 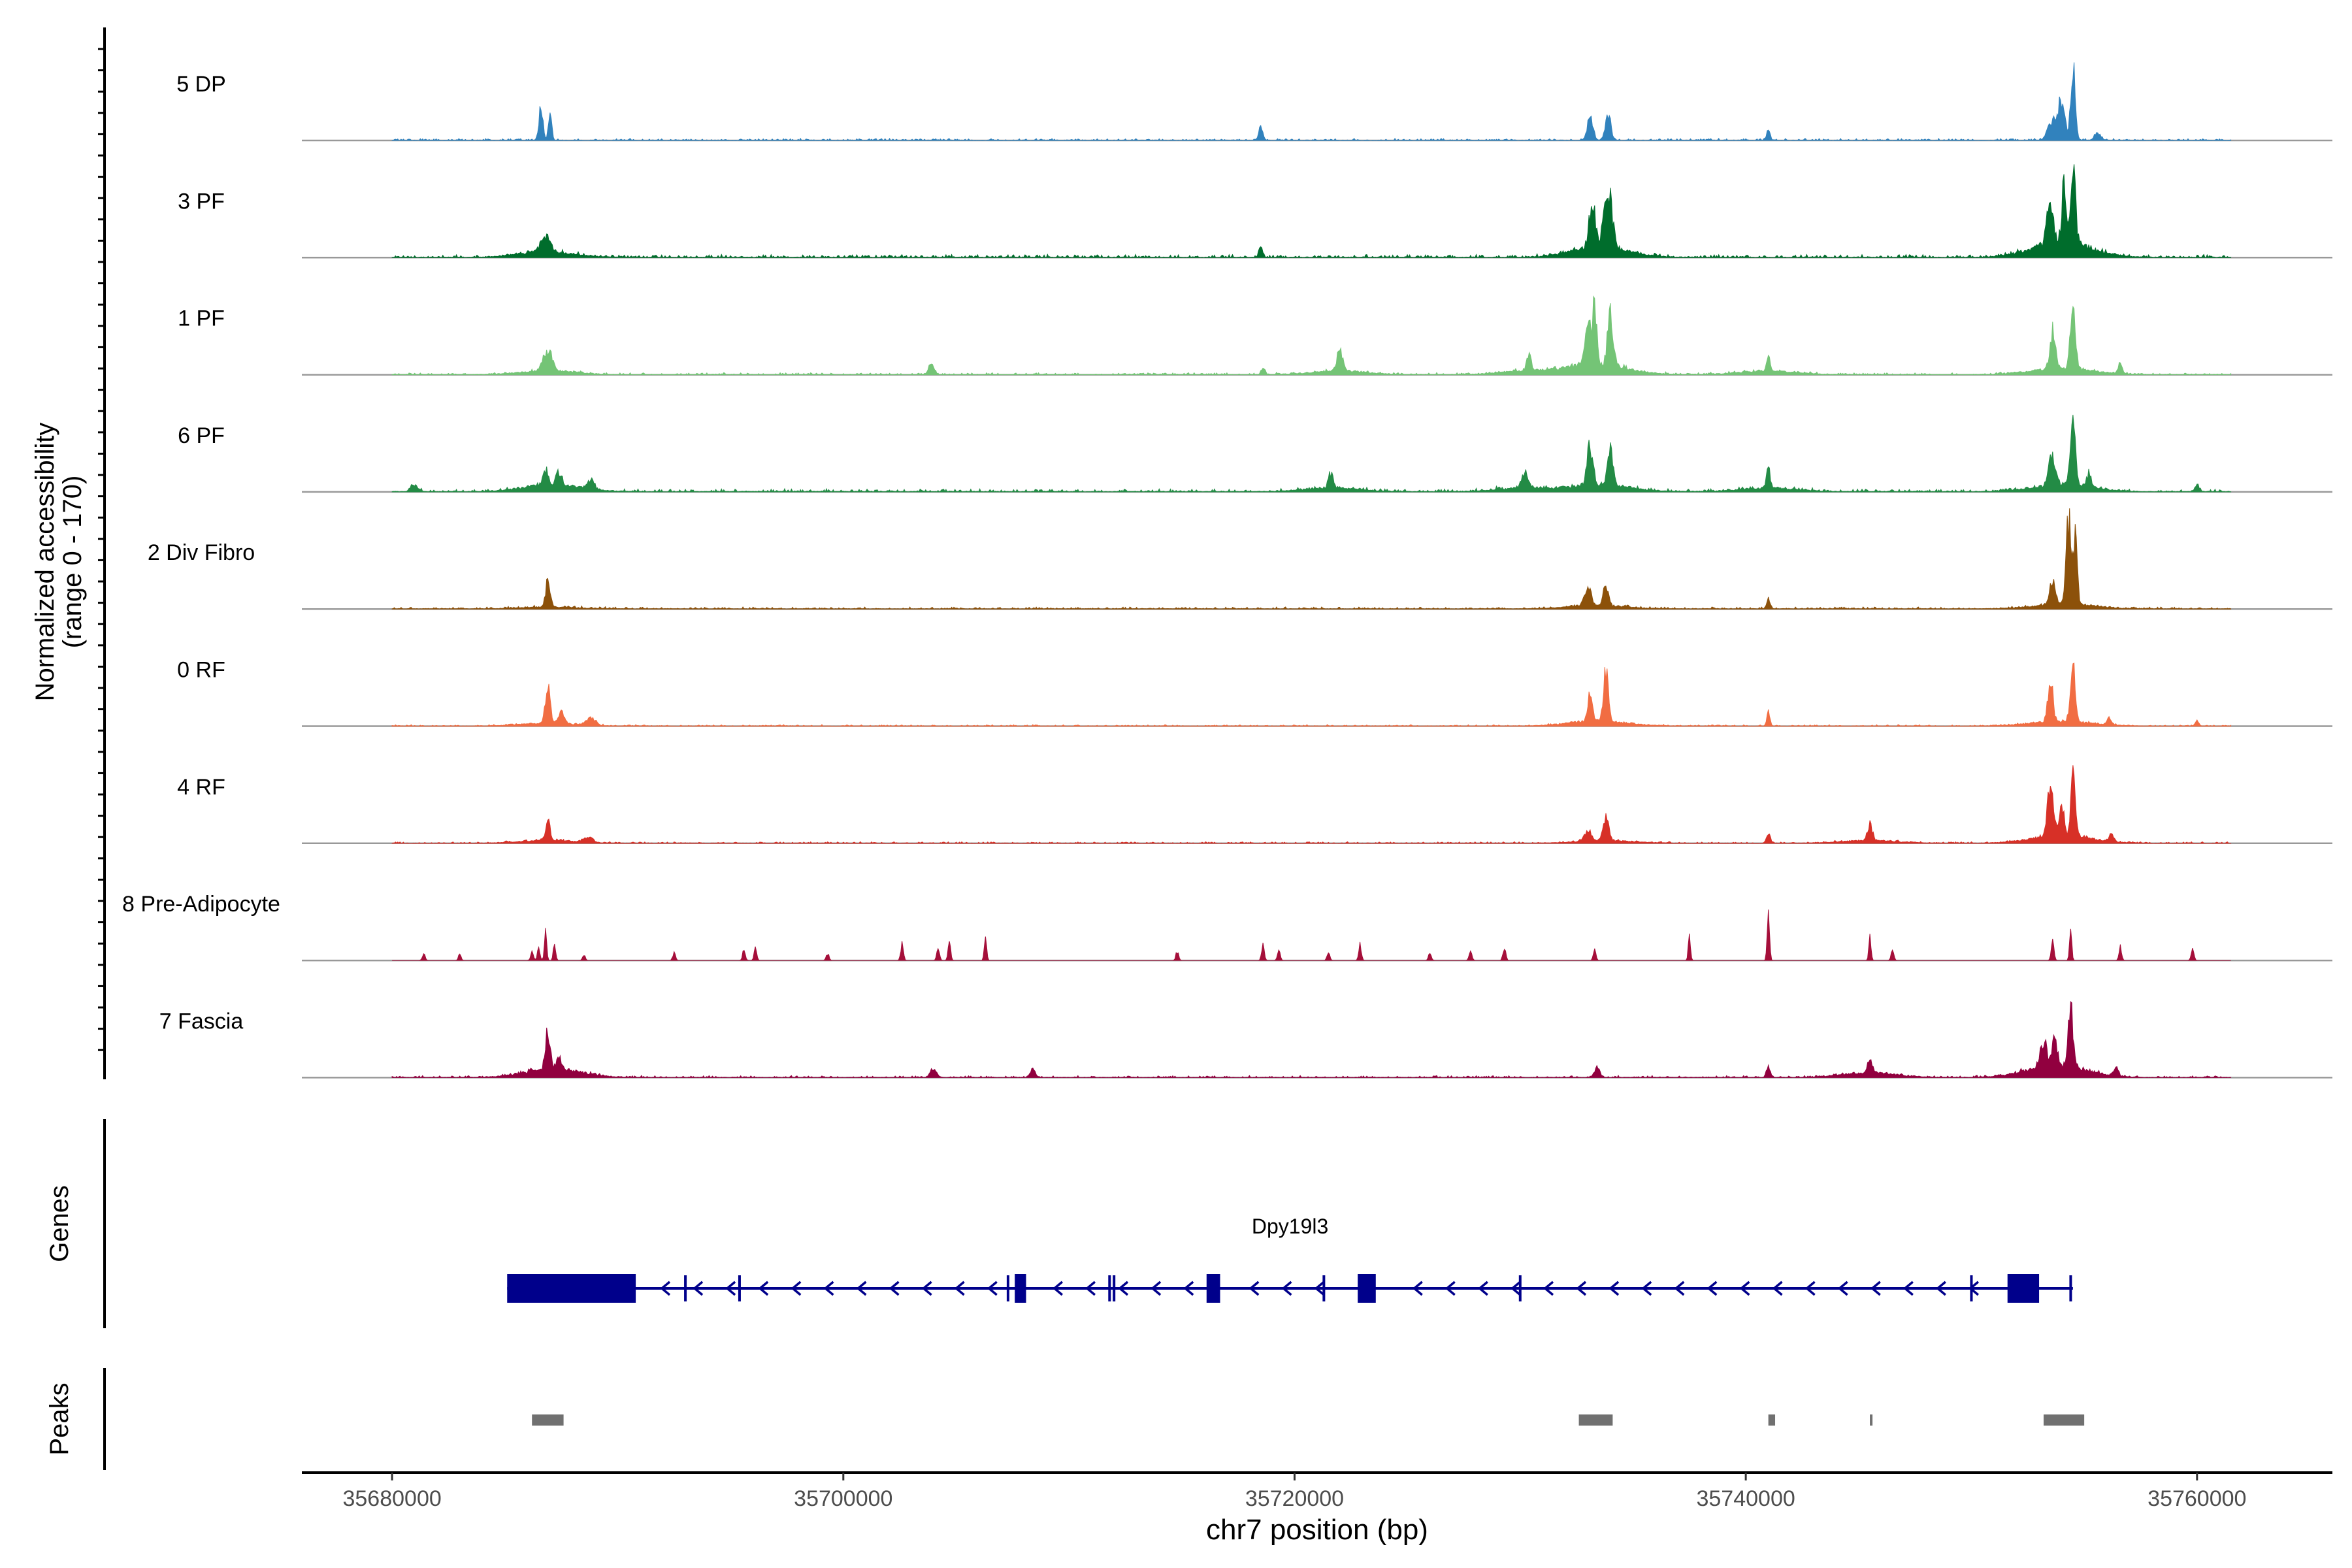 What do you see at coordinates (201, 84) in the screenshot?
I see `track-label: 5 DP` at bounding box center [201, 84].